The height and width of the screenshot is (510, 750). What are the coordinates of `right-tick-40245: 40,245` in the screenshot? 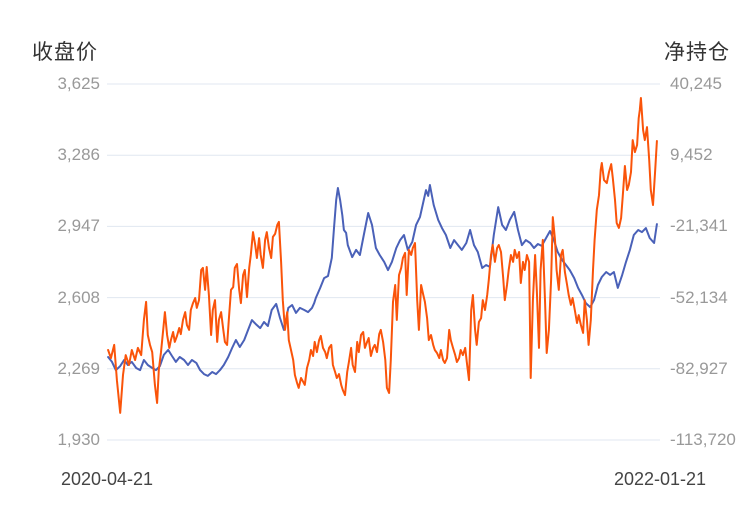 It's located at (696, 83).